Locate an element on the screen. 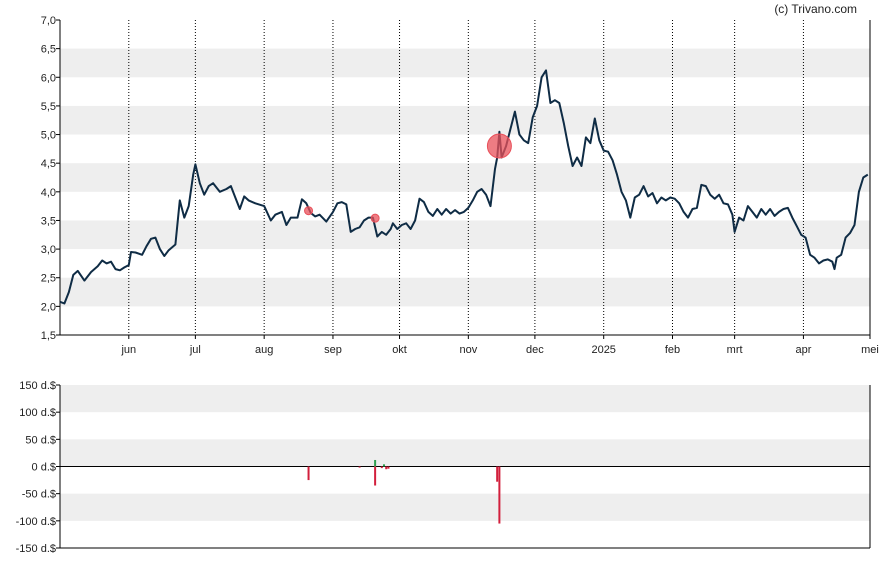 Image resolution: width=888 pixels, height=565 pixels. x-tick-label: dec is located at coordinates (535, 350).